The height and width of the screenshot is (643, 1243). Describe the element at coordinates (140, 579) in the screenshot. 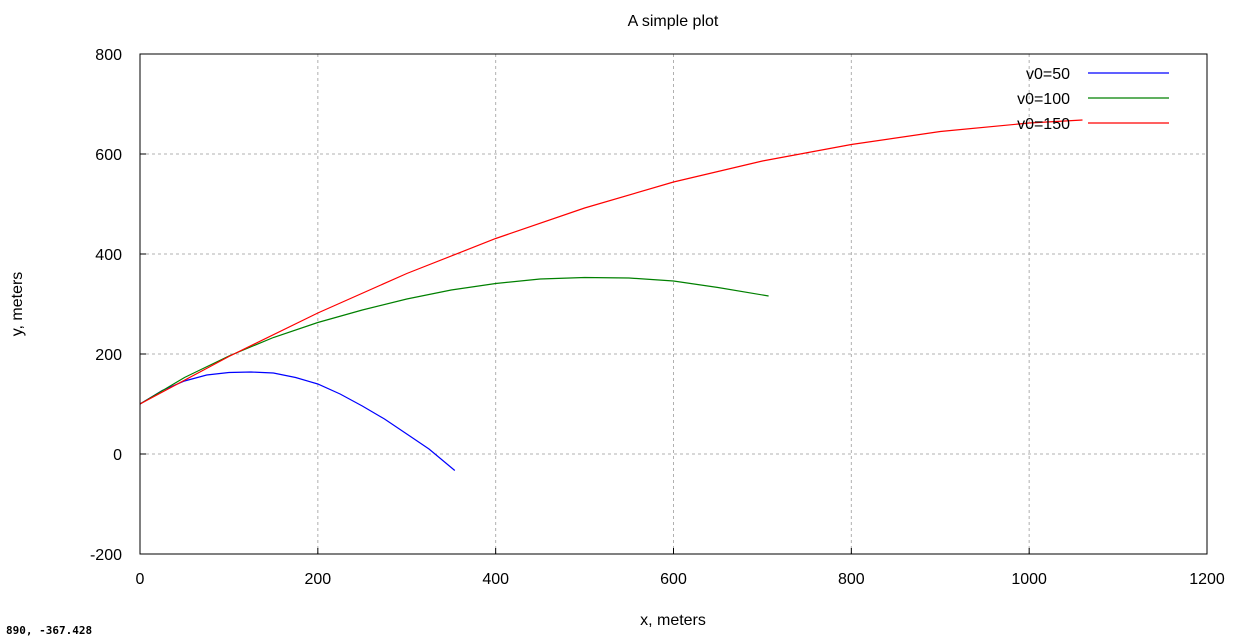

I see `x-tick-label: 0` at that location.